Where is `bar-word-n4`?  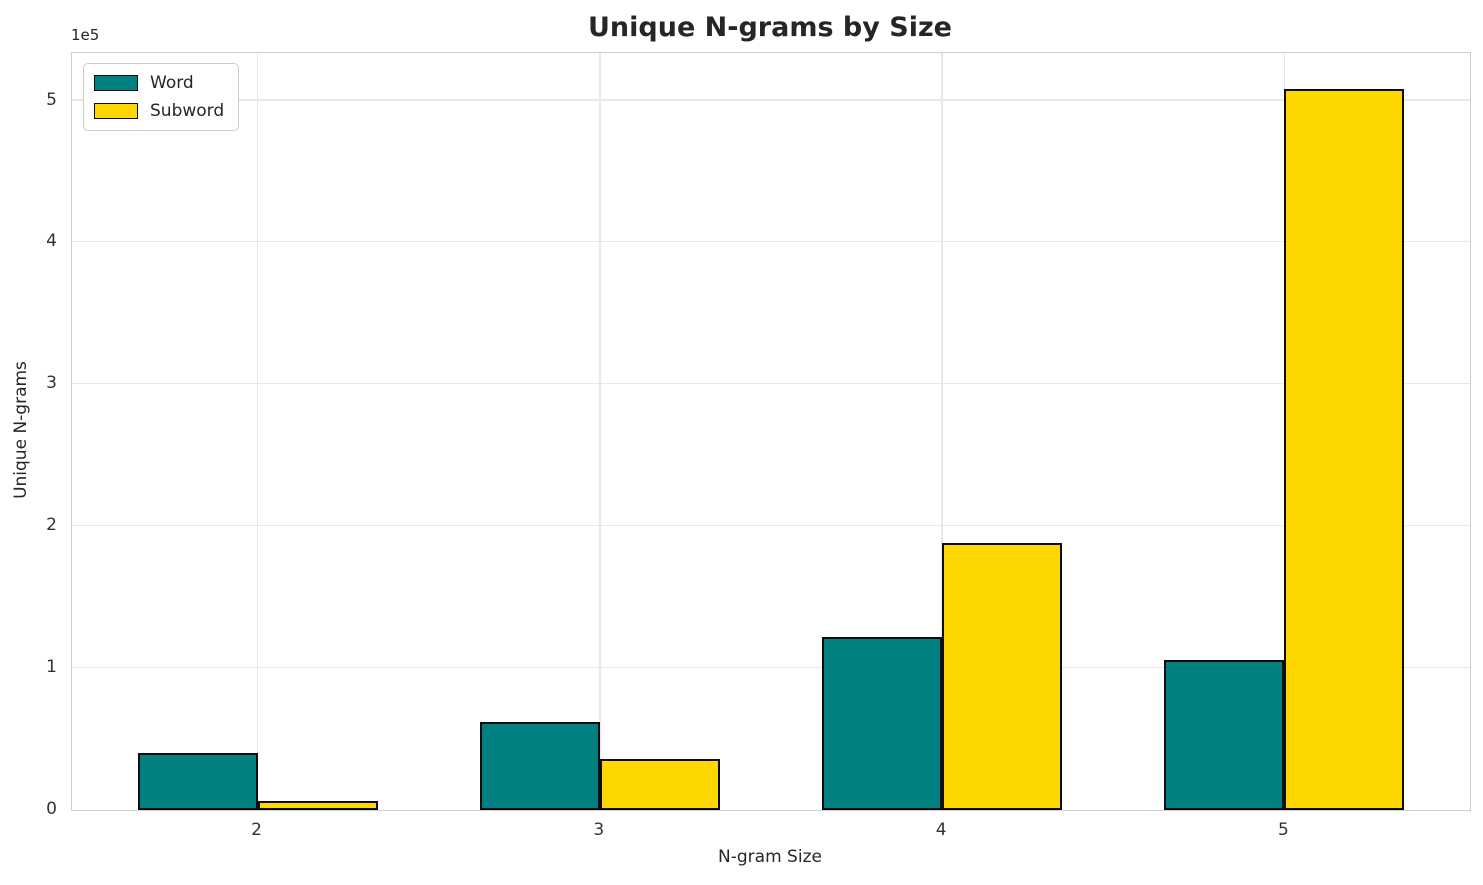
bar-word-n4 is located at coordinates (882, 723).